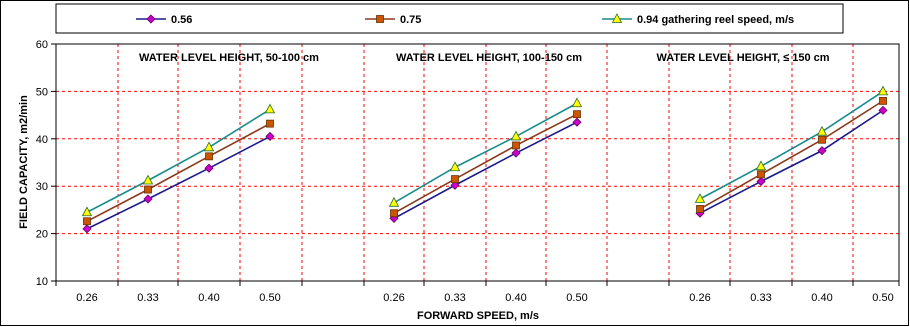 The image size is (910, 327). Describe the element at coordinates (42, 45) in the screenshot. I see `y-tick-label: 60` at that location.